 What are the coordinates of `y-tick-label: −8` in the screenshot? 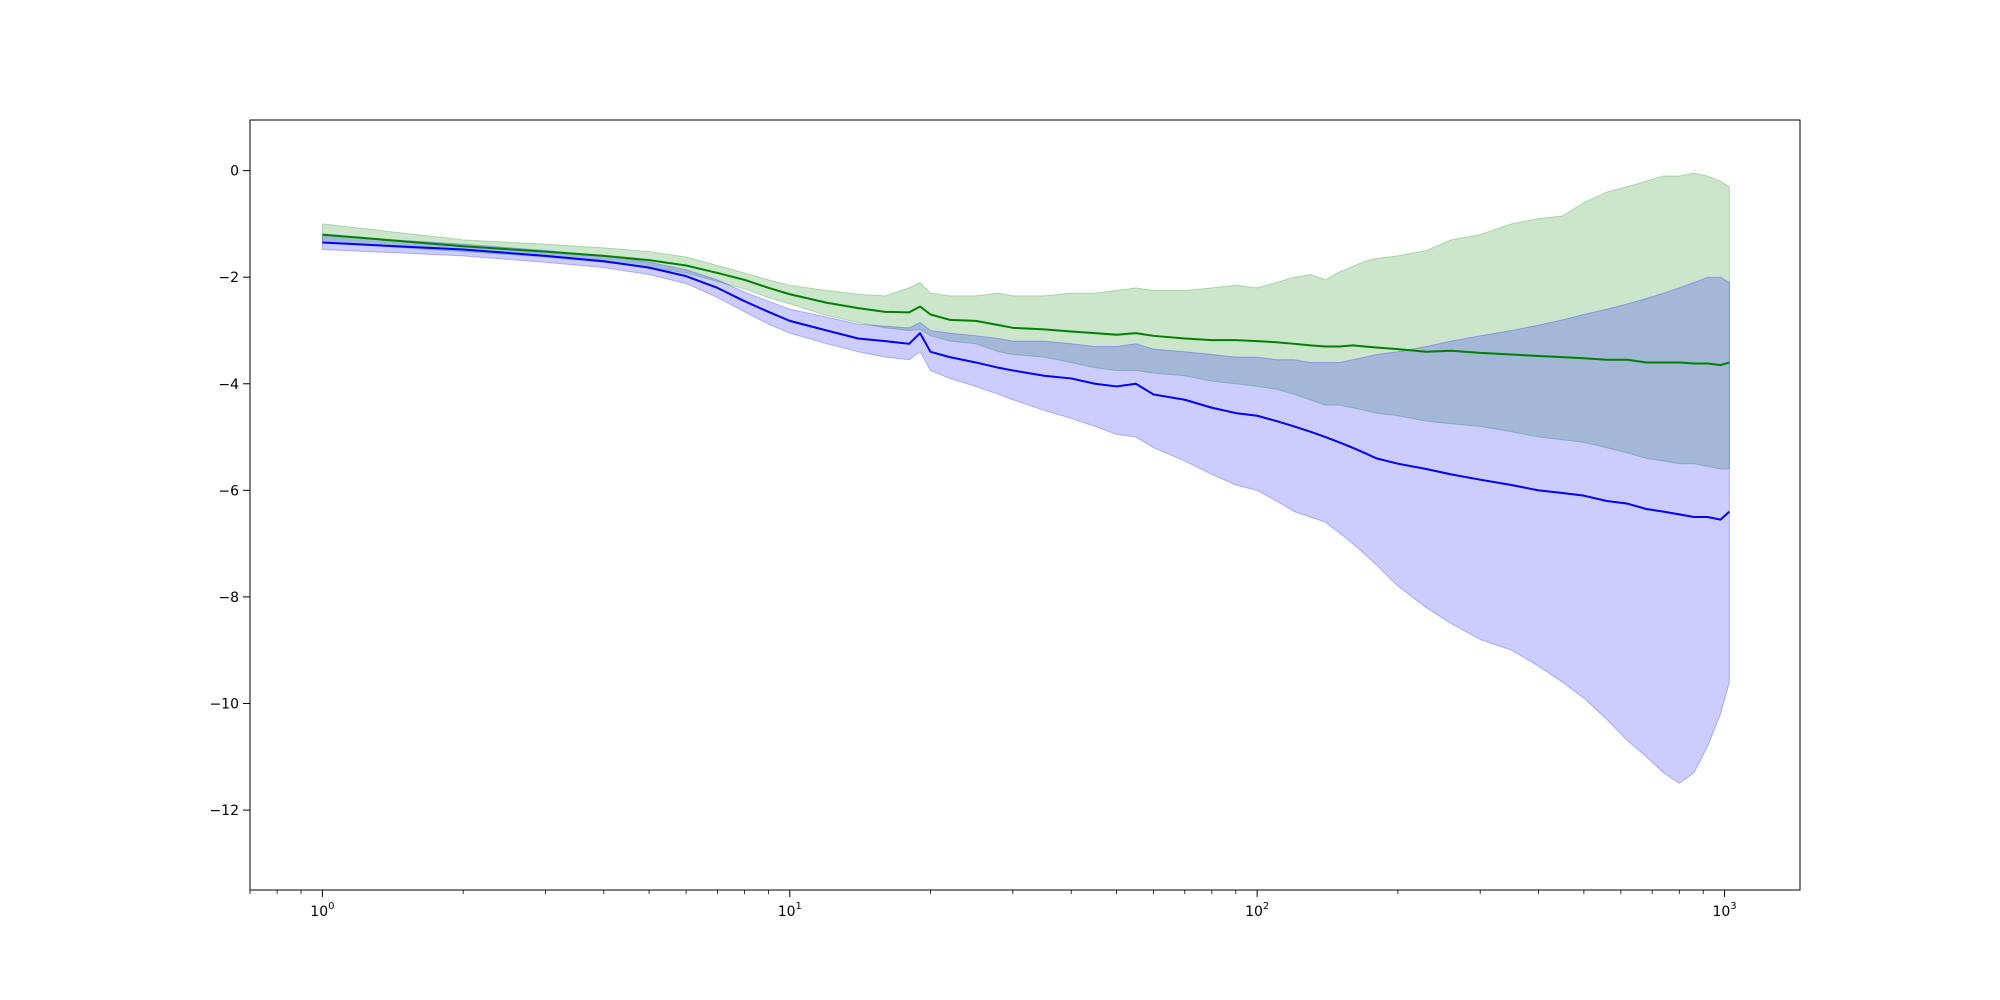 It's located at (228, 598).